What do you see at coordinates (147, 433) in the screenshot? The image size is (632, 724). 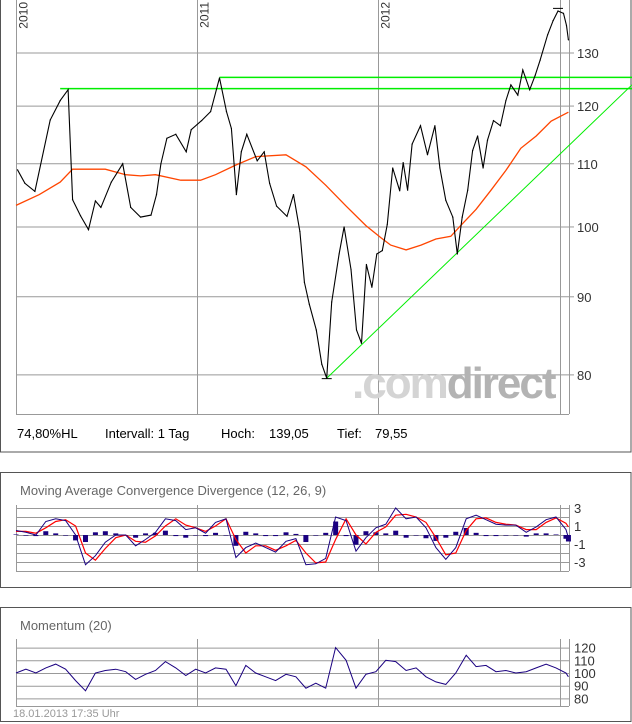 I see `info-interval: Intervall: 1 Tag` at bounding box center [147, 433].